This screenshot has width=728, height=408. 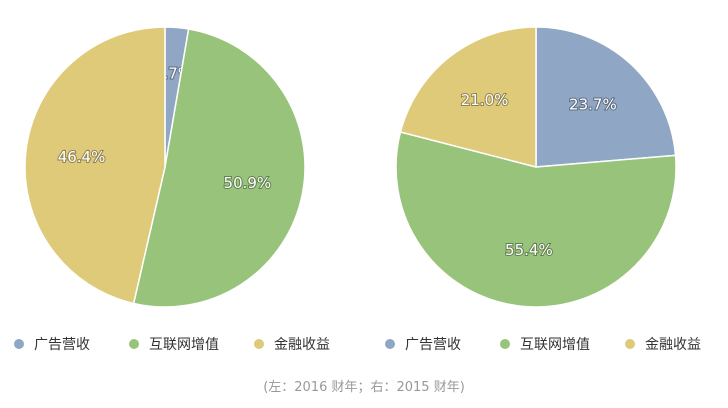 What do you see at coordinates (485, 100) in the screenshot?
I see `pie-right-label-2: 21.0%` at bounding box center [485, 100].